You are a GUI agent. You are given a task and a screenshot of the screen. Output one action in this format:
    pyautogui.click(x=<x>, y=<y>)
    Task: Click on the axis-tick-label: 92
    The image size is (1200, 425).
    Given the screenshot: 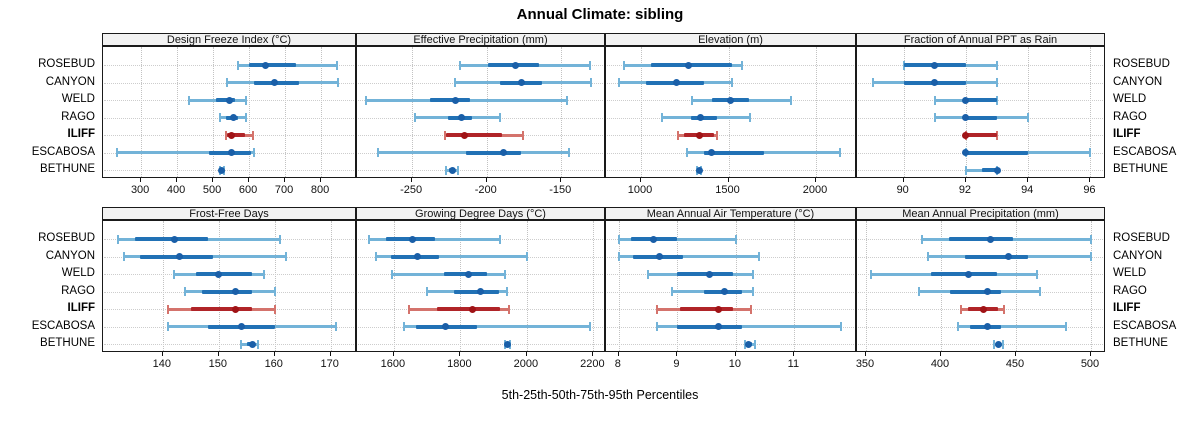 What is the action you would take?
    pyautogui.click(x=965, y=190)
    